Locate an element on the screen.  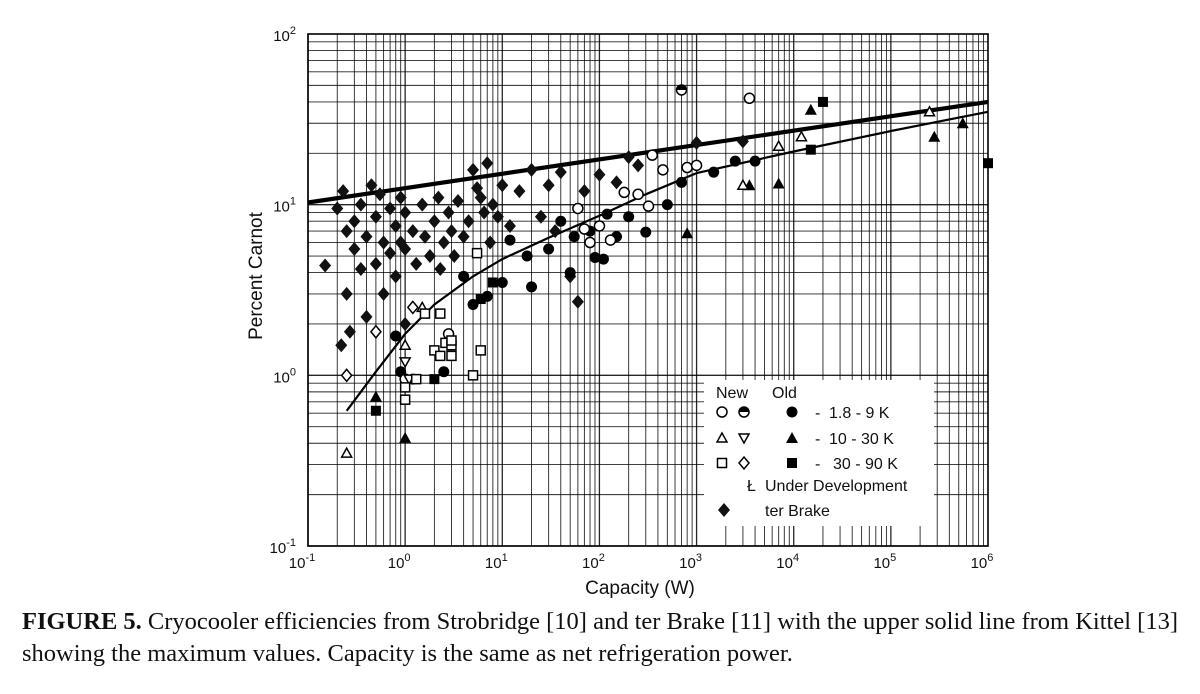
legend-label-2: 10 - 30 K is located at coordinates (861, 439).